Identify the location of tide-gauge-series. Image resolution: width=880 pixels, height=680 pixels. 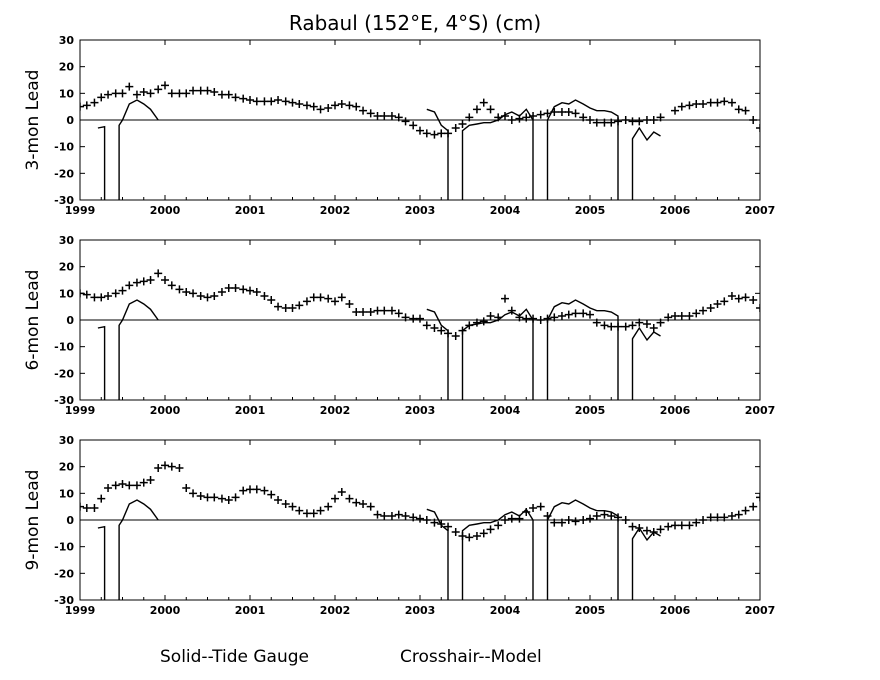
(379, 149).